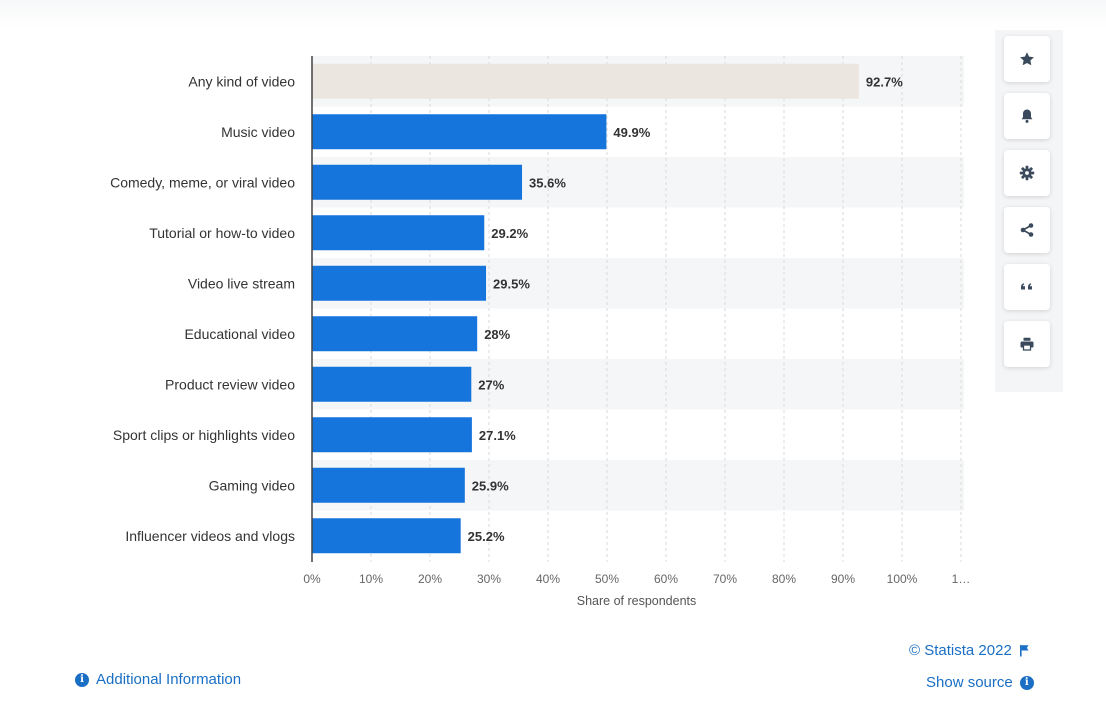 The width and height of the screenshot is (1106, 706). Describe the element at coordinates (258, 132) in the screenshot. I see `category-label: Music video` at that location.